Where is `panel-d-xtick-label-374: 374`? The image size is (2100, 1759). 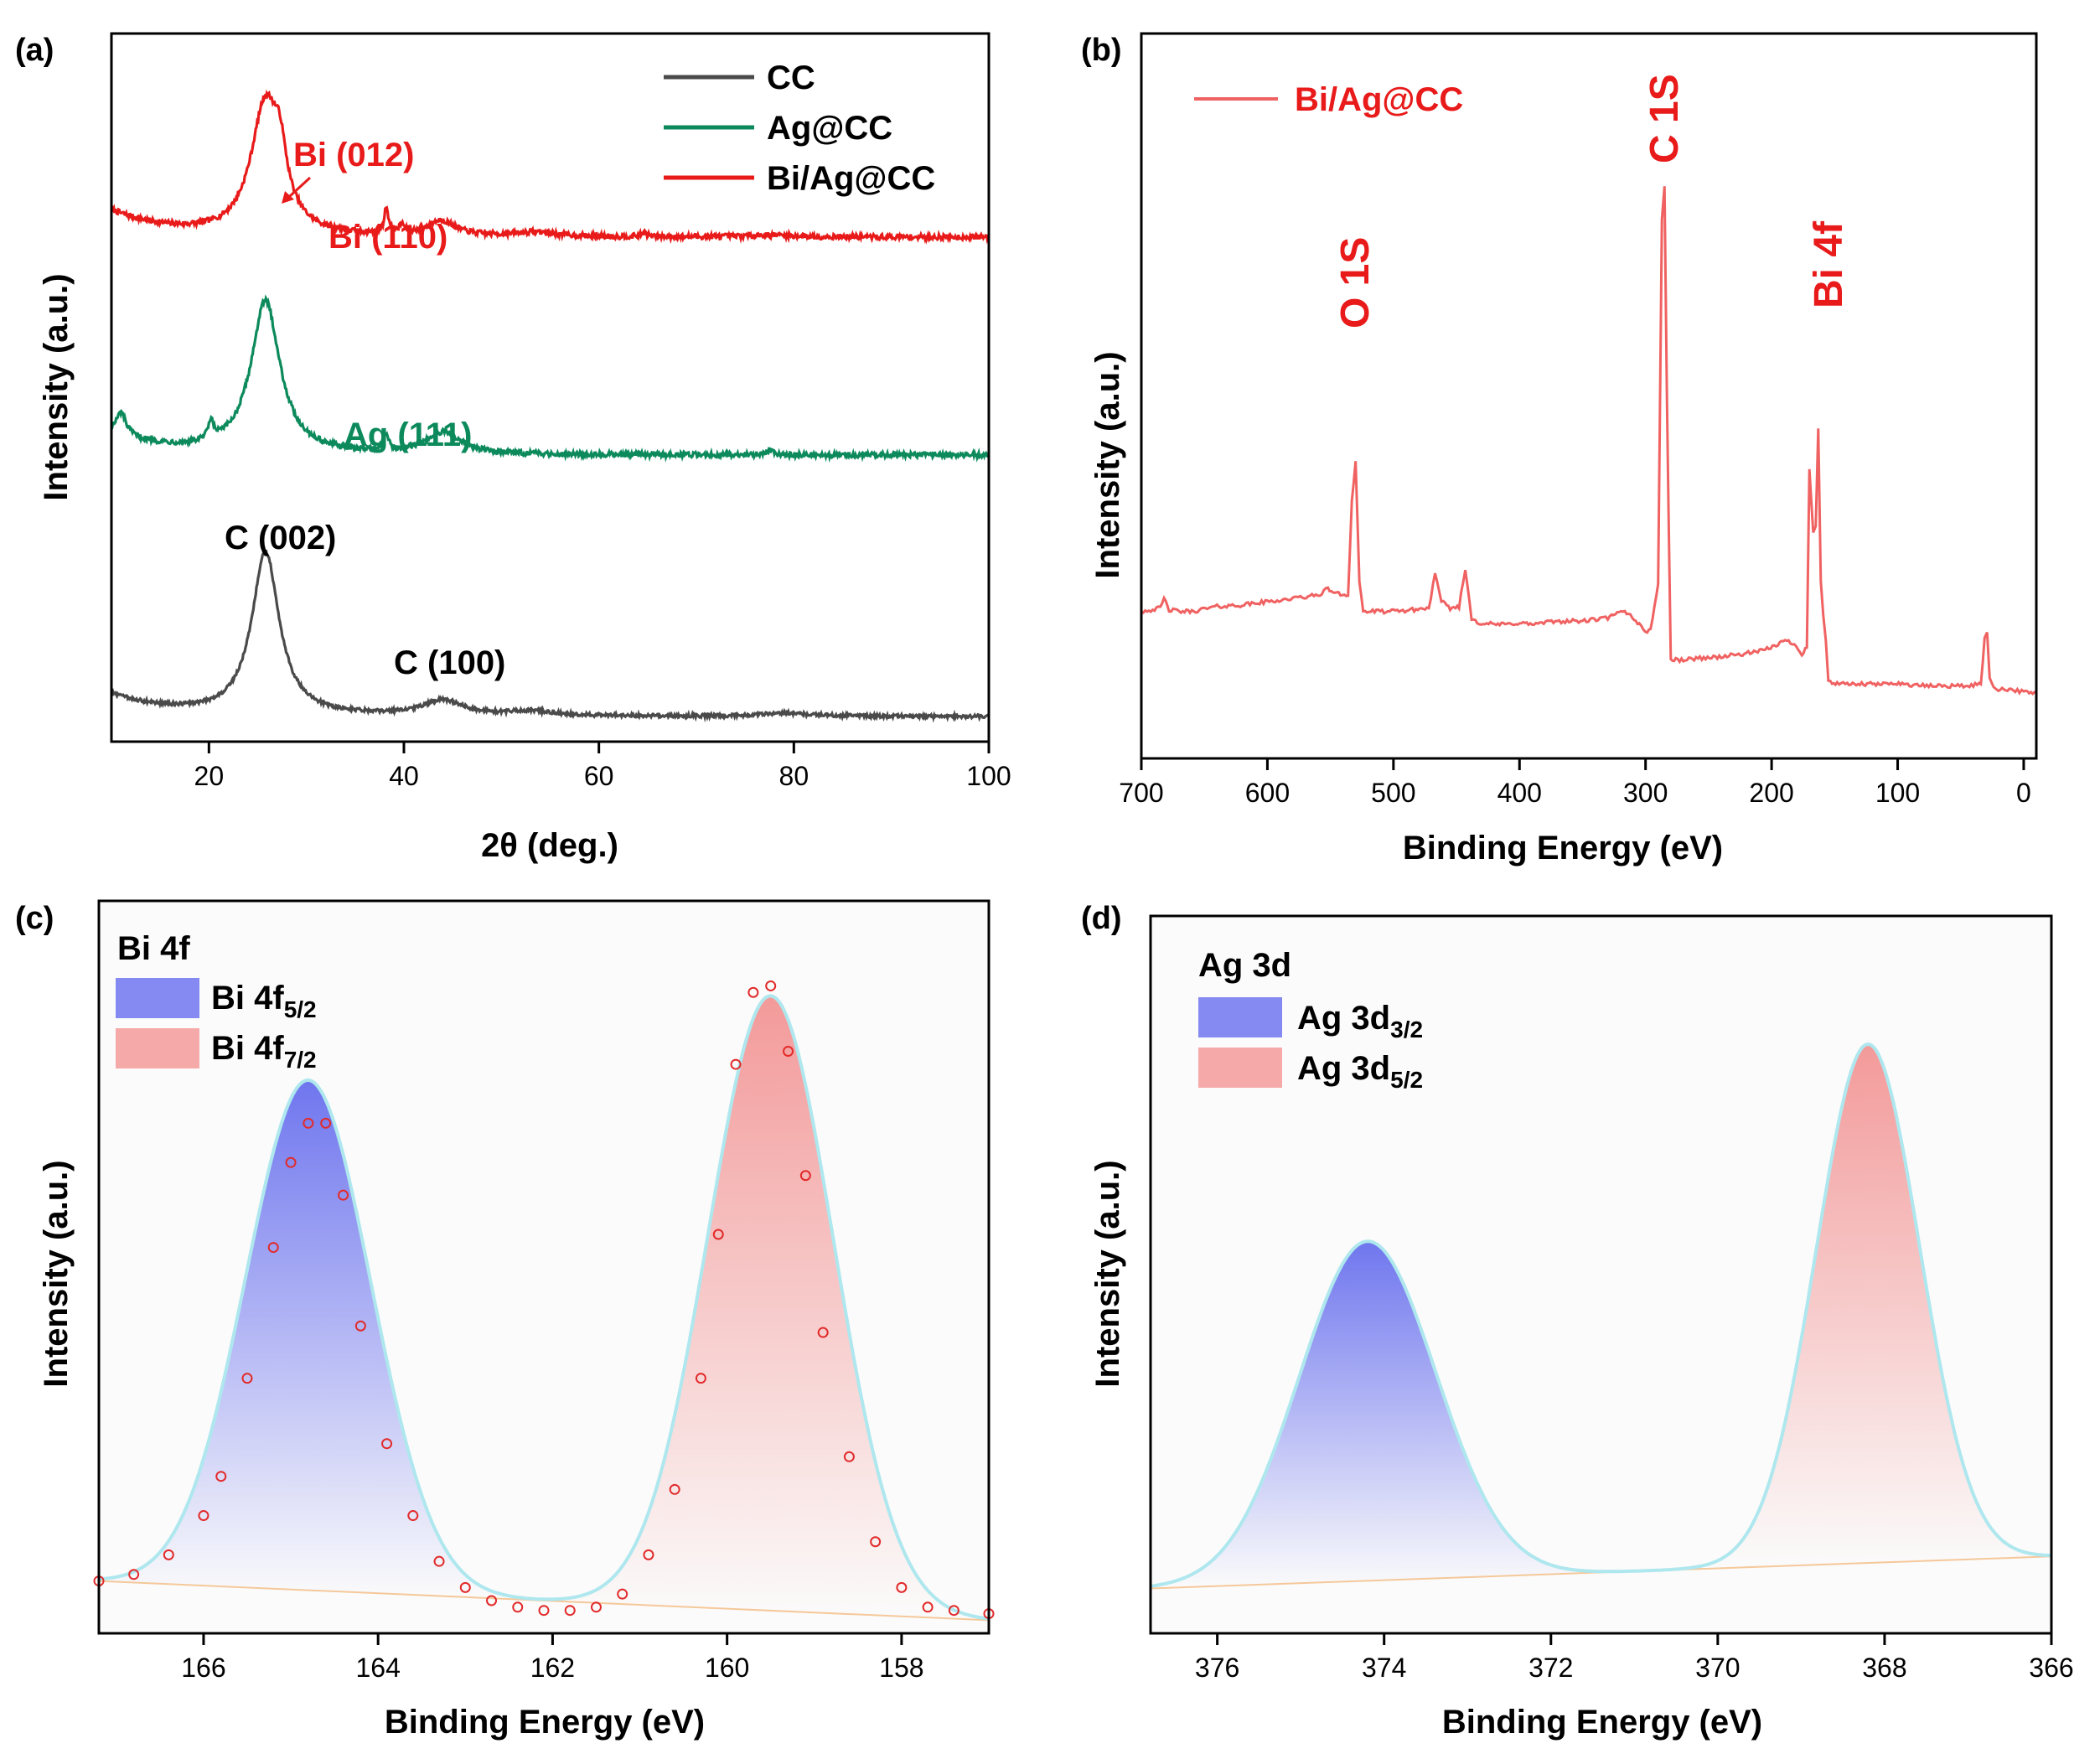 panel-d-xtick-label-374: 374 is located at coordinates (1384, 1668).